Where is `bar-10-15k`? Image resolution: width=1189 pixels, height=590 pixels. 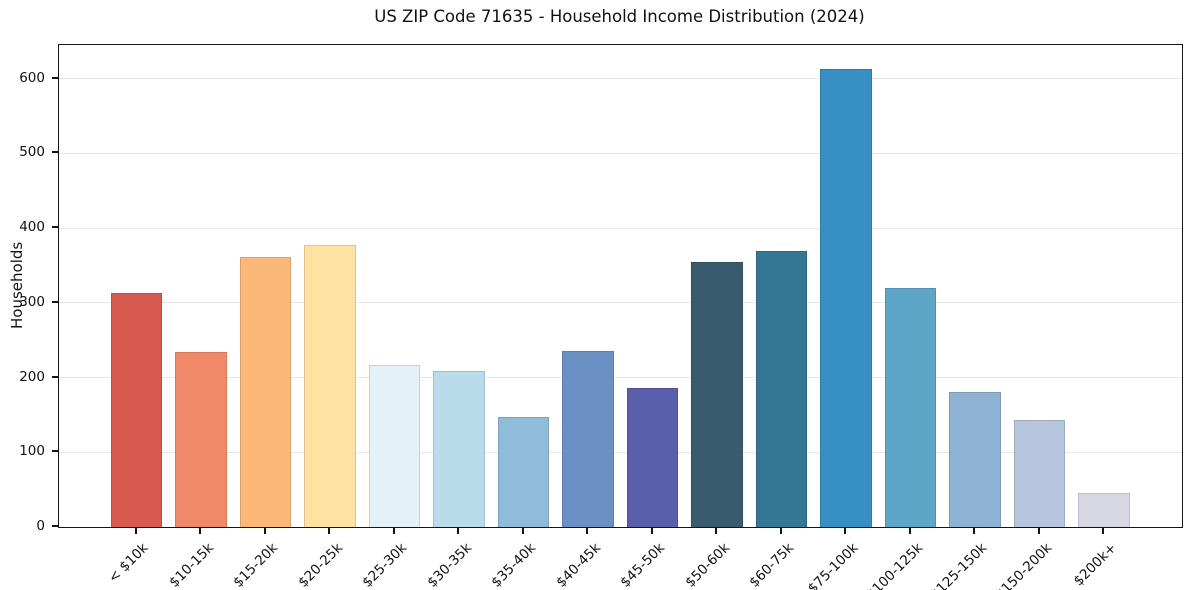
bar-10-15k is located at coordinates (201, 439).